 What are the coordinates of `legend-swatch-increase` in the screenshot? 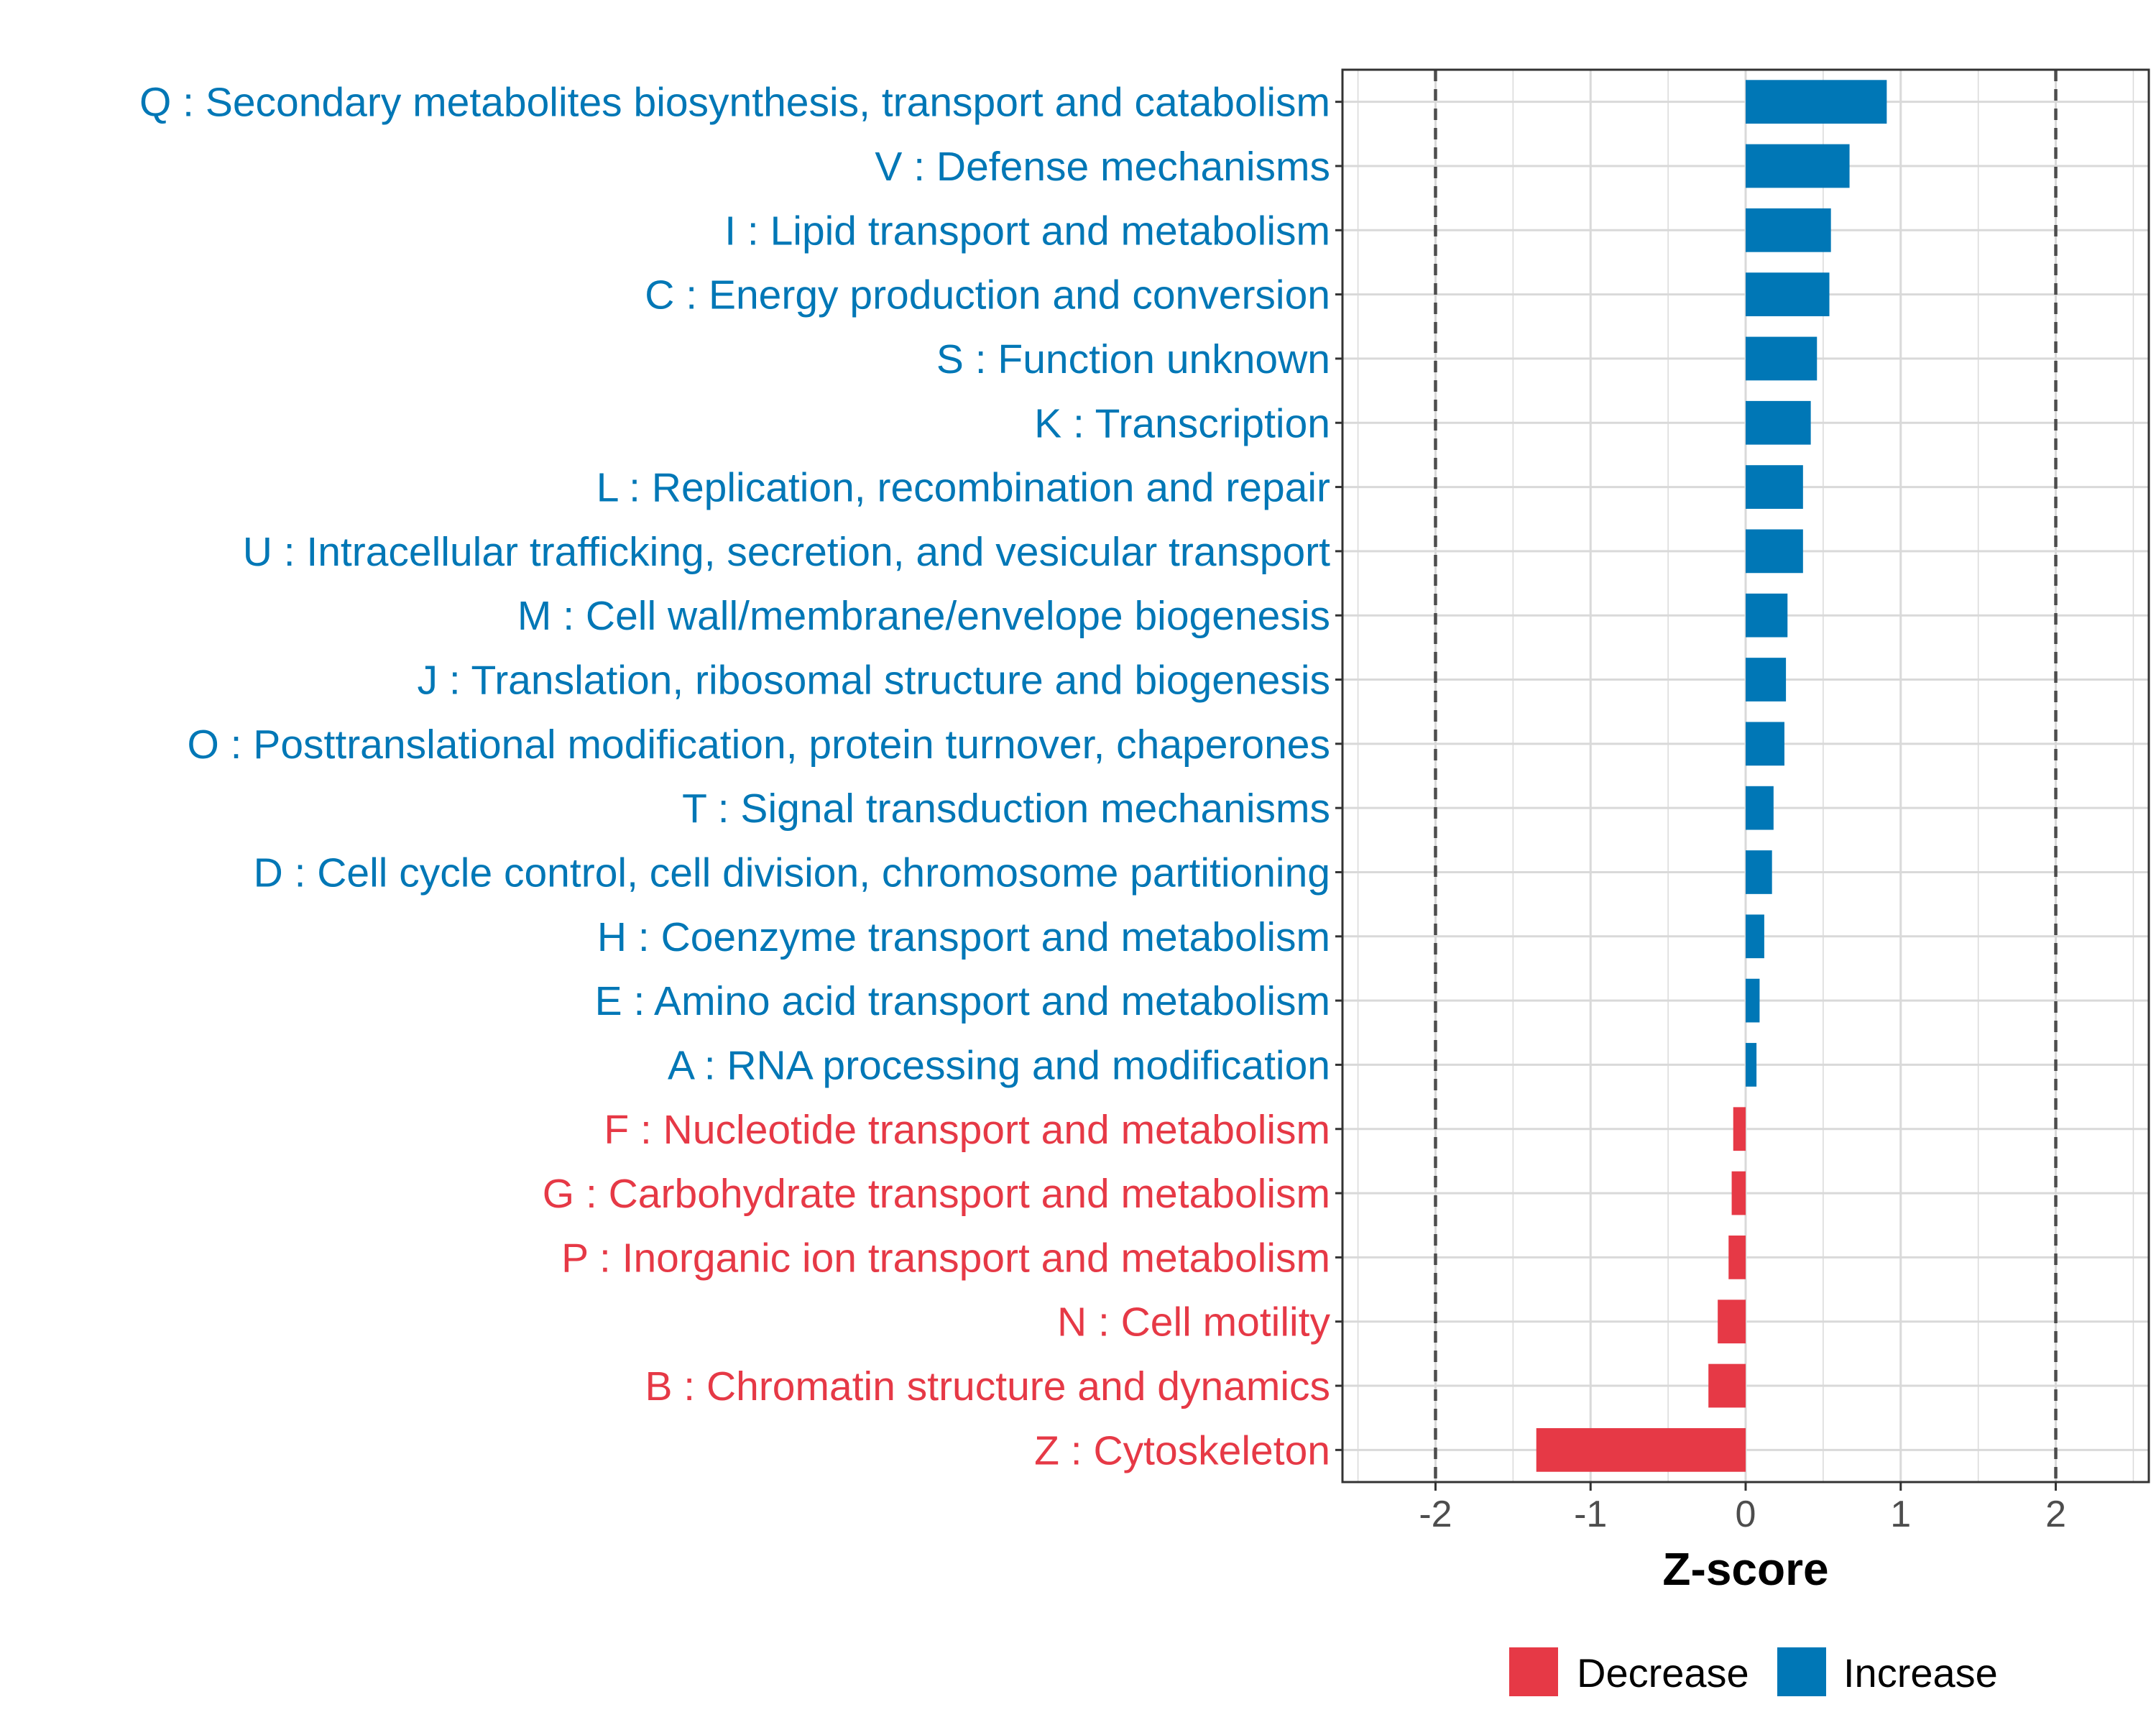 It's located at (1801, 1671).